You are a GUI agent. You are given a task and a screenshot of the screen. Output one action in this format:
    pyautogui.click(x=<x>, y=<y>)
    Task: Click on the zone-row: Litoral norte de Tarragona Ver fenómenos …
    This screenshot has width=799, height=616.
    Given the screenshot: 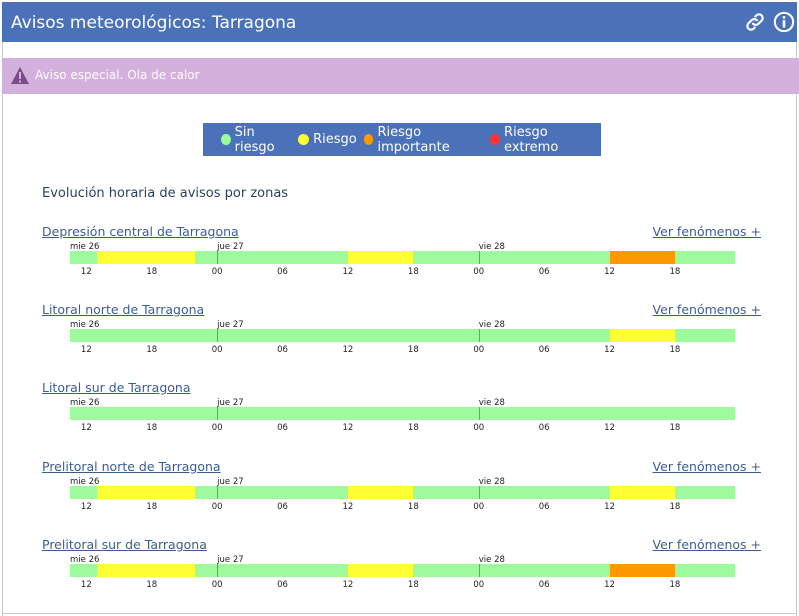 What is the action you would take?
    pyautogui.click(x=399, y=333)
    